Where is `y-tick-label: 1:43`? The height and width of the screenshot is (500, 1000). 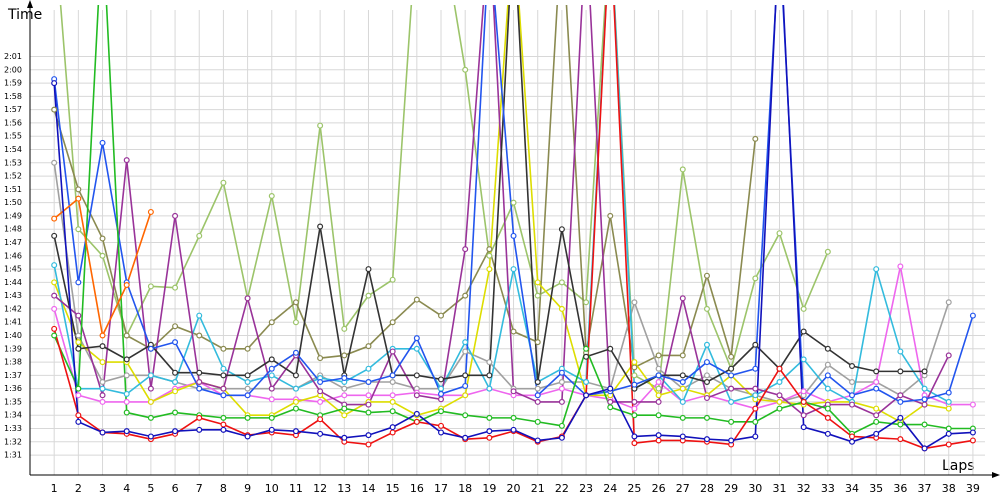
y-tick-label: 1:43 is located at coordinates (13, 295).